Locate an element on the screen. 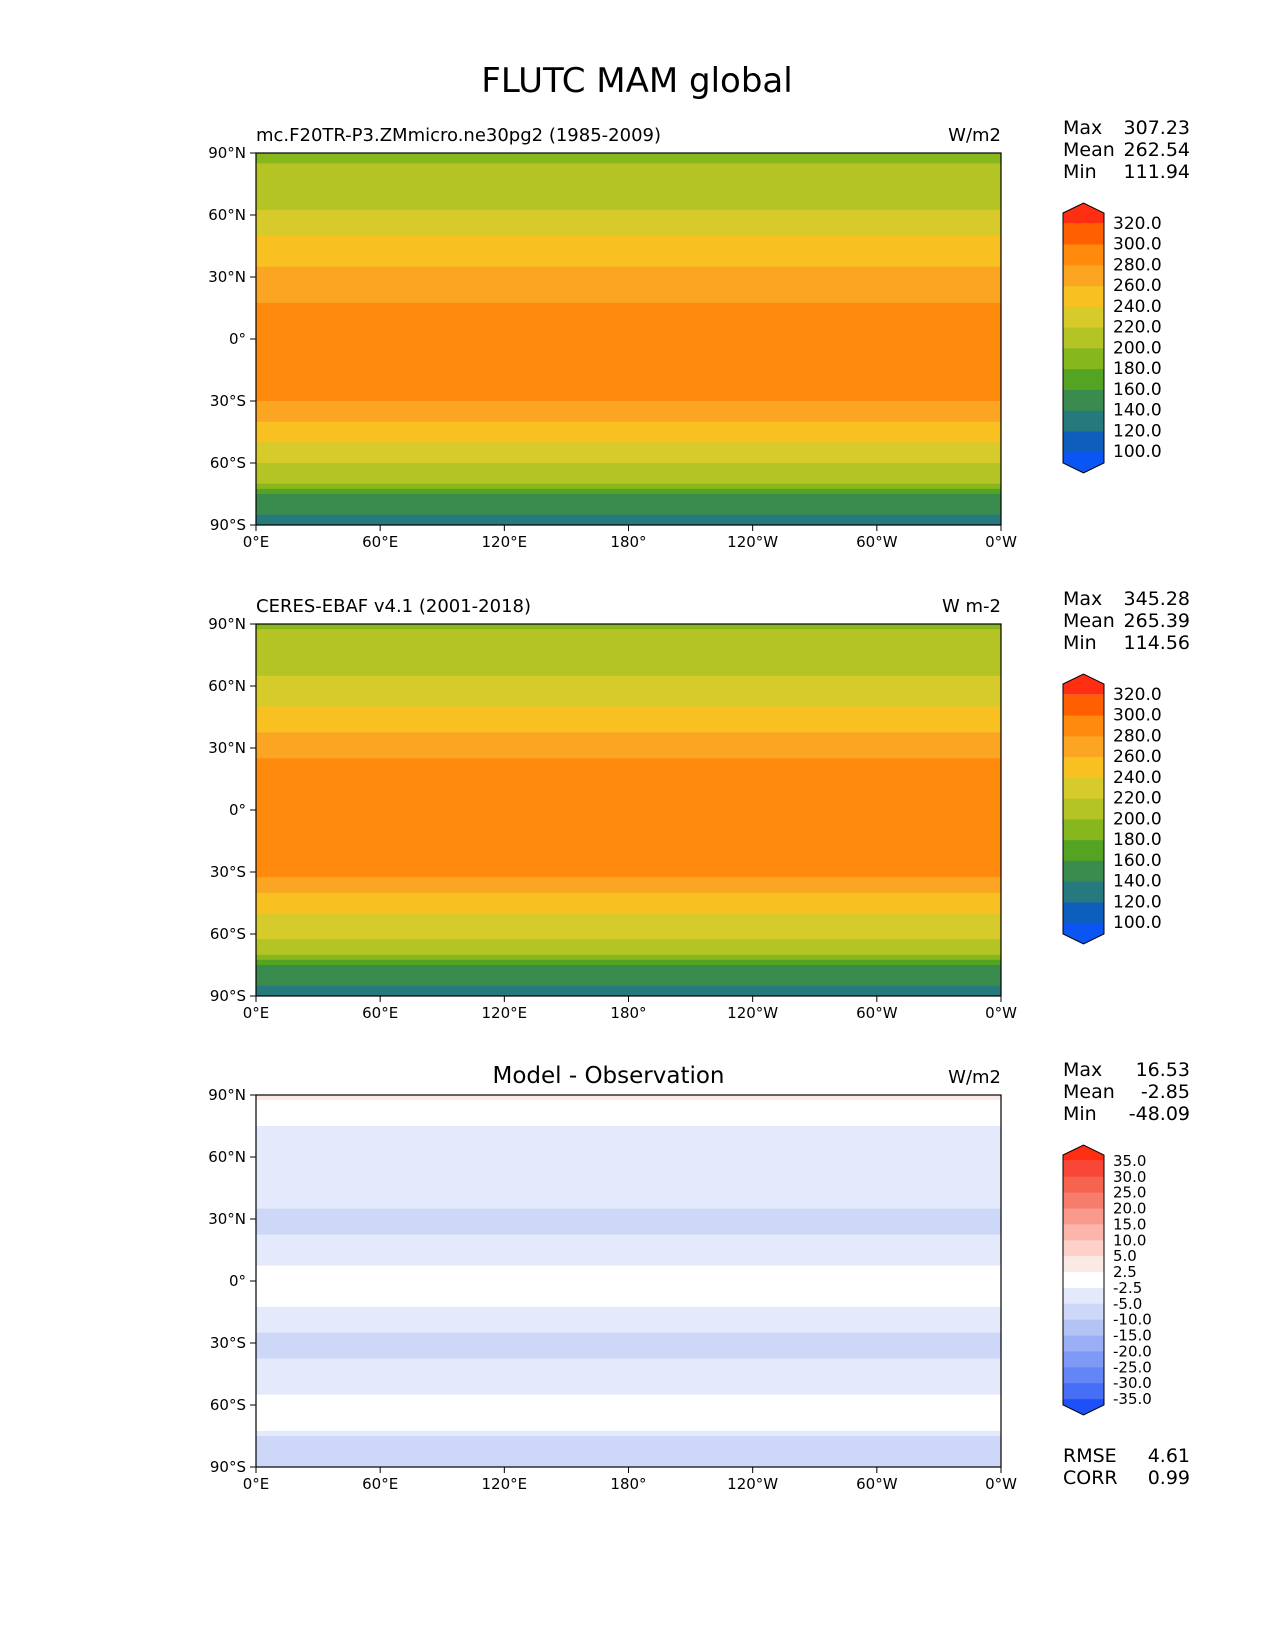 The image size is (1275, 1650). colorbar-label: -20.0 is located at coordinates (1132, 1351).